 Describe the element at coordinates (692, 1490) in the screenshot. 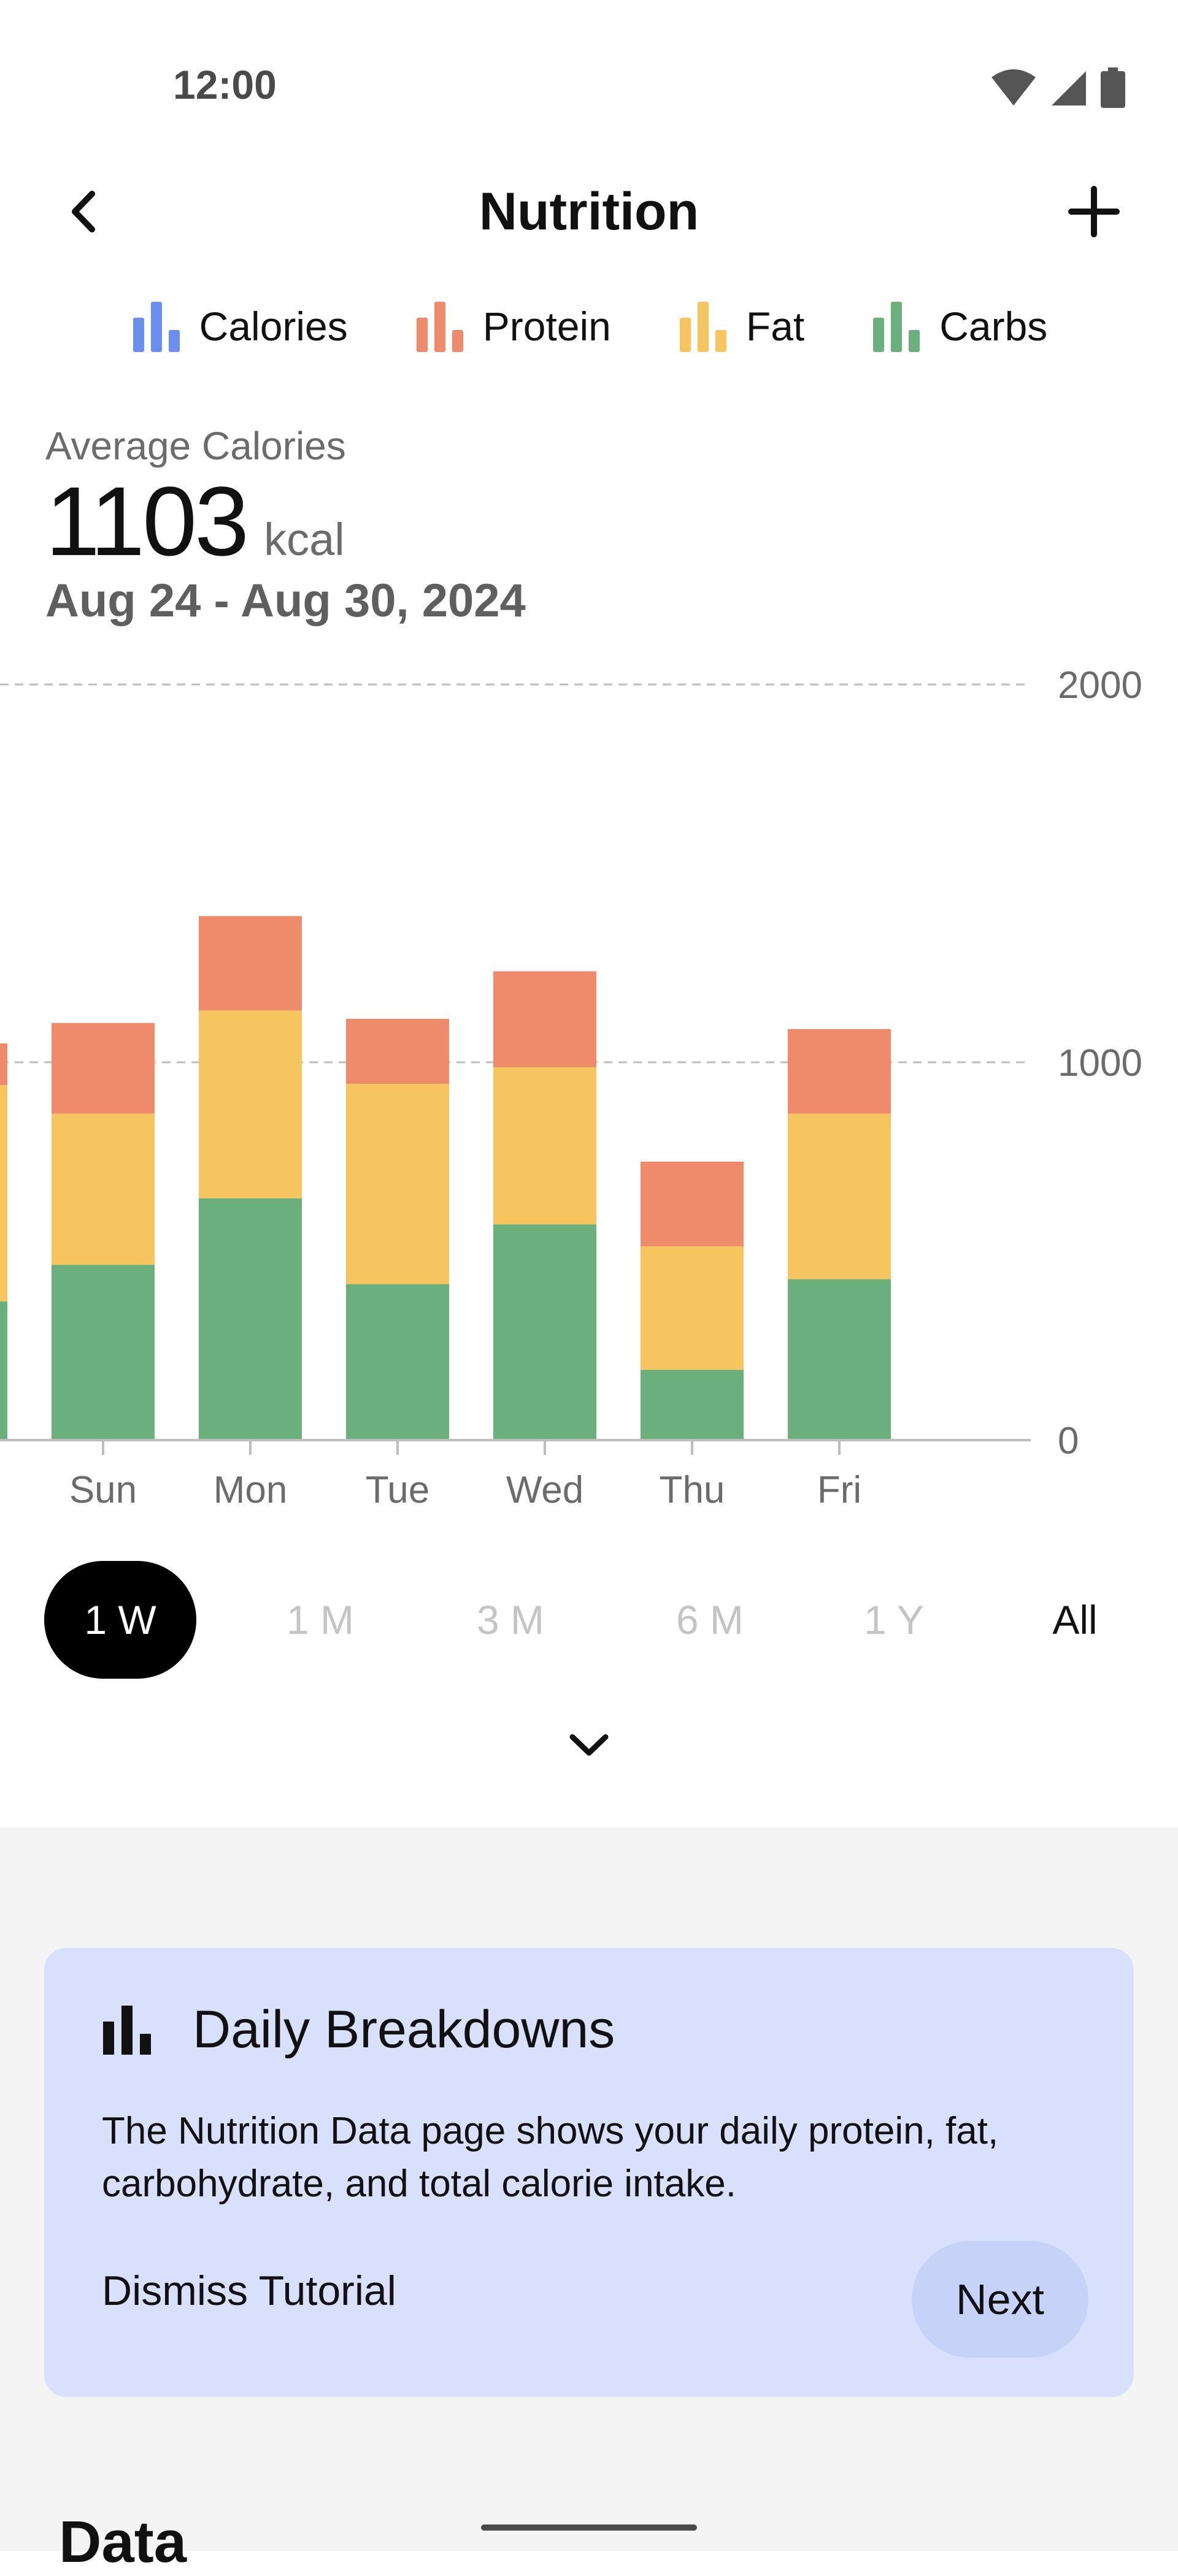

I see `x-tick-label: Thu` at that location.